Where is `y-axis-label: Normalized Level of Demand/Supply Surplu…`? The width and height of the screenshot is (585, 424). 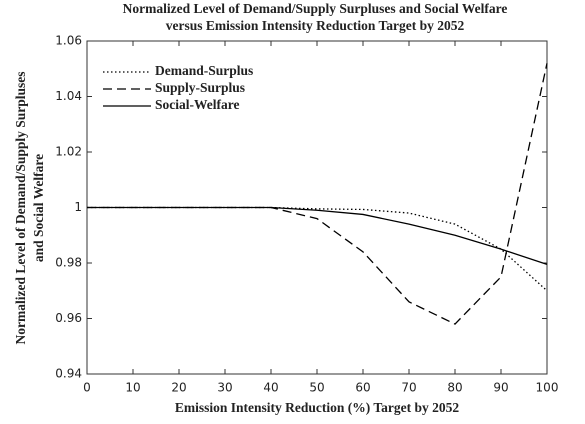
y-axis-label: Normalized Level of Demand/Supply Surplu… is located at coordinates (20, 207).